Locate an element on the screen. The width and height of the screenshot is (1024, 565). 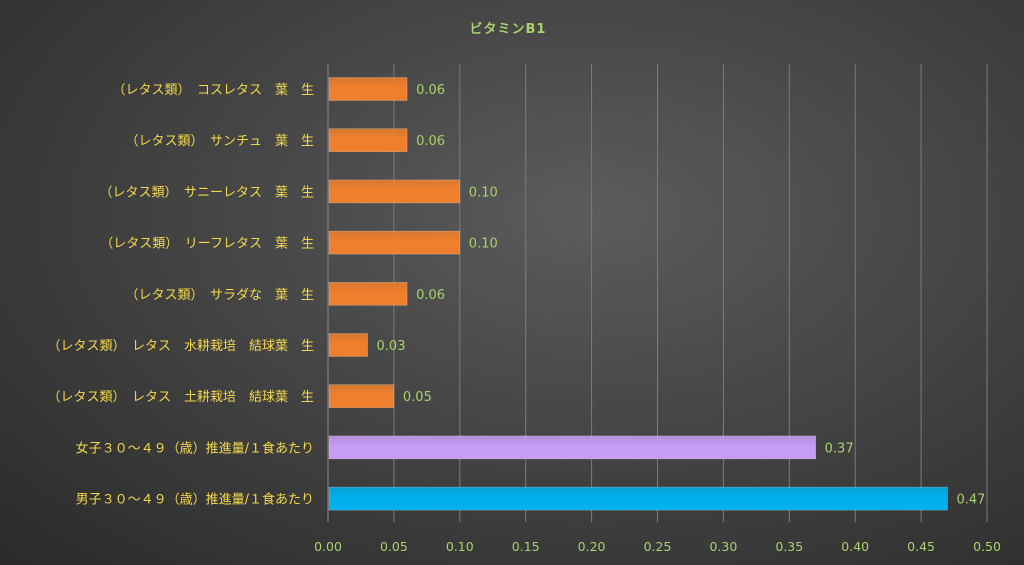
data-label: 0.05 is located at coordinates (417, 397).